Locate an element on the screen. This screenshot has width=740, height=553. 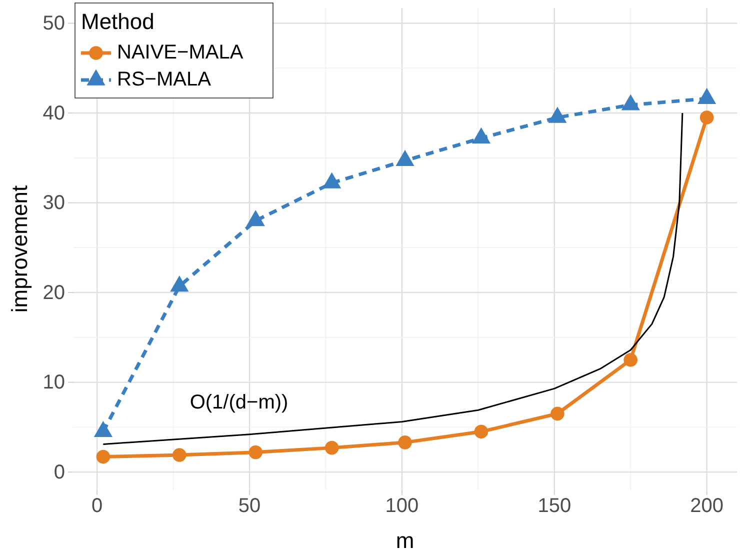
x-tick-label: 100 is located at coordinates (402, 506).